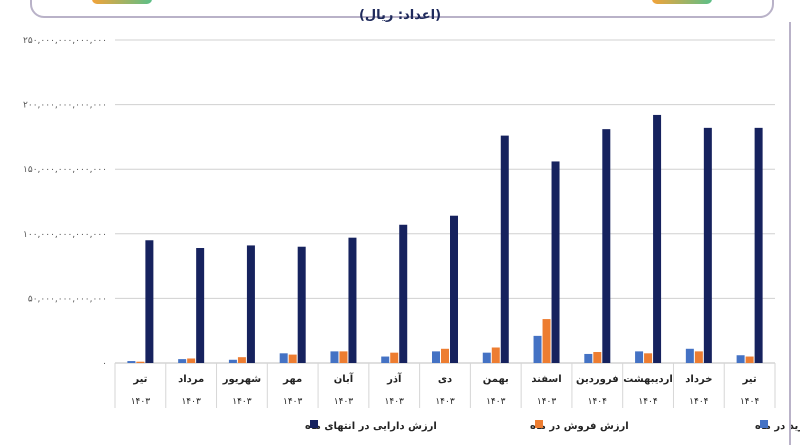 The height and width of the screenshot is (445, 800). Describe the element at coordinates (648, 379) in the screenshot. I see `x-tick-month-label: اردیبهشت` at that location.